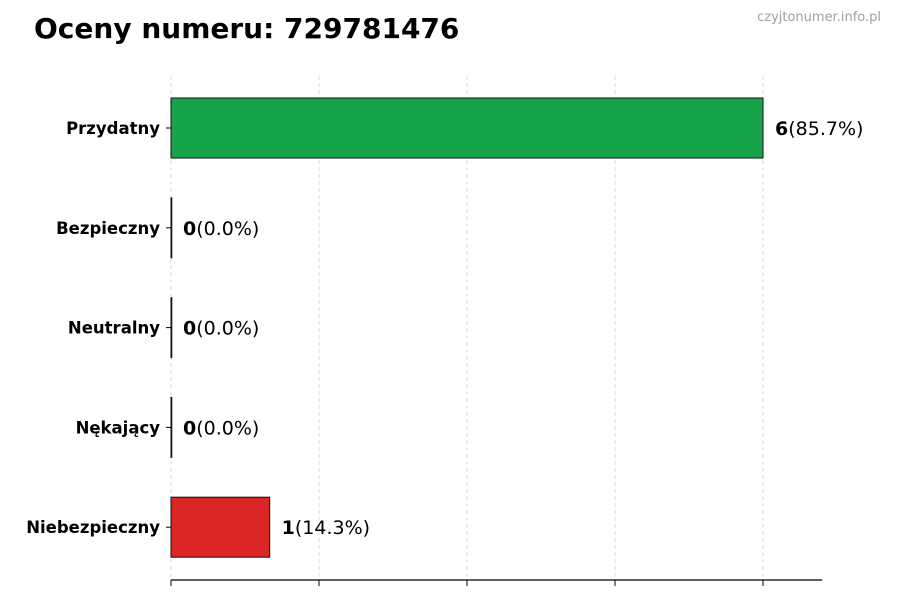  Describe the element at coordinates (781, 129) in the screenshot. I see `value-label: 6` at that location.